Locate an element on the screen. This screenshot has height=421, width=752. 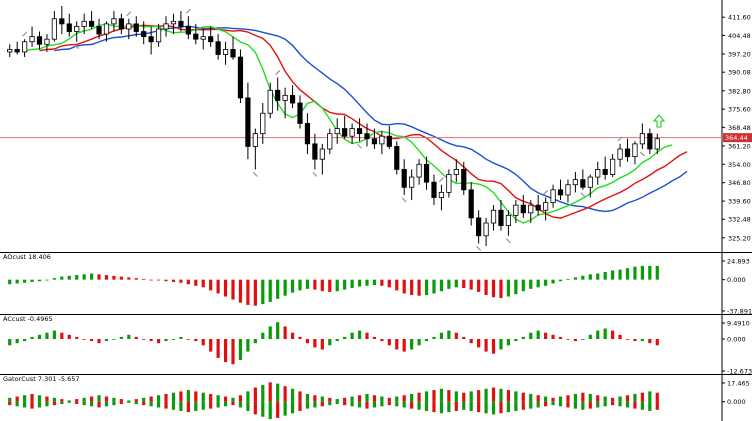
gator-tick-label: 0.000 is located at coordinates (736, 402).